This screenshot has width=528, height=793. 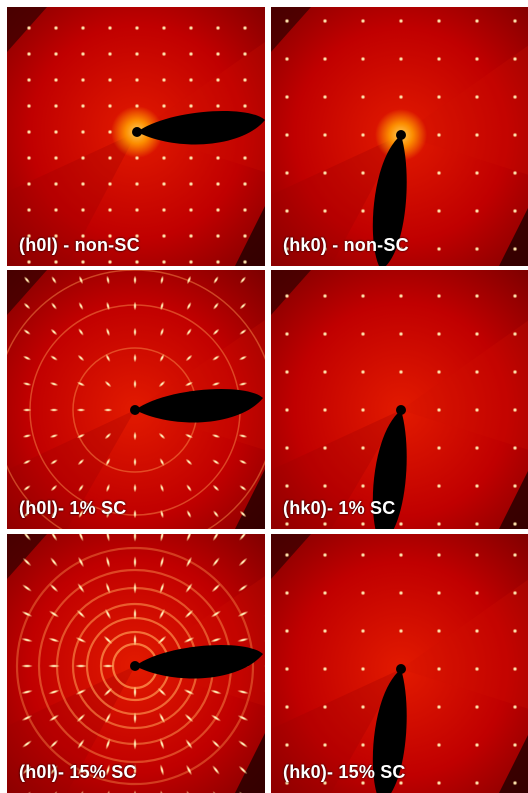 What do you see at coordinates (78, 772) in the screenshot?
I see `panel-label: (h0l)- 15% SC` at bounding box center [78, 772].